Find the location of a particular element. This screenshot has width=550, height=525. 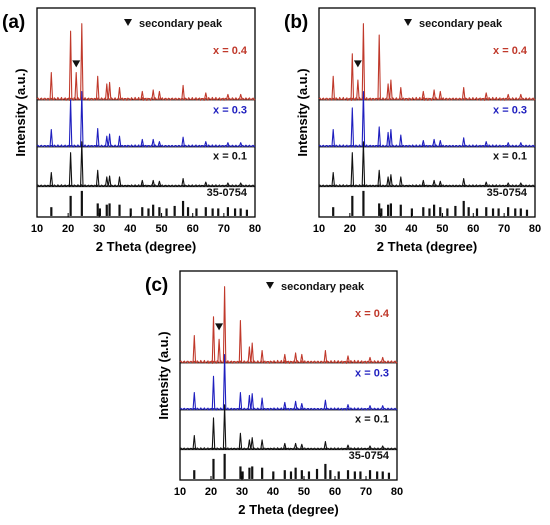

panel-label: (b) is located at coordinates (296, 22).